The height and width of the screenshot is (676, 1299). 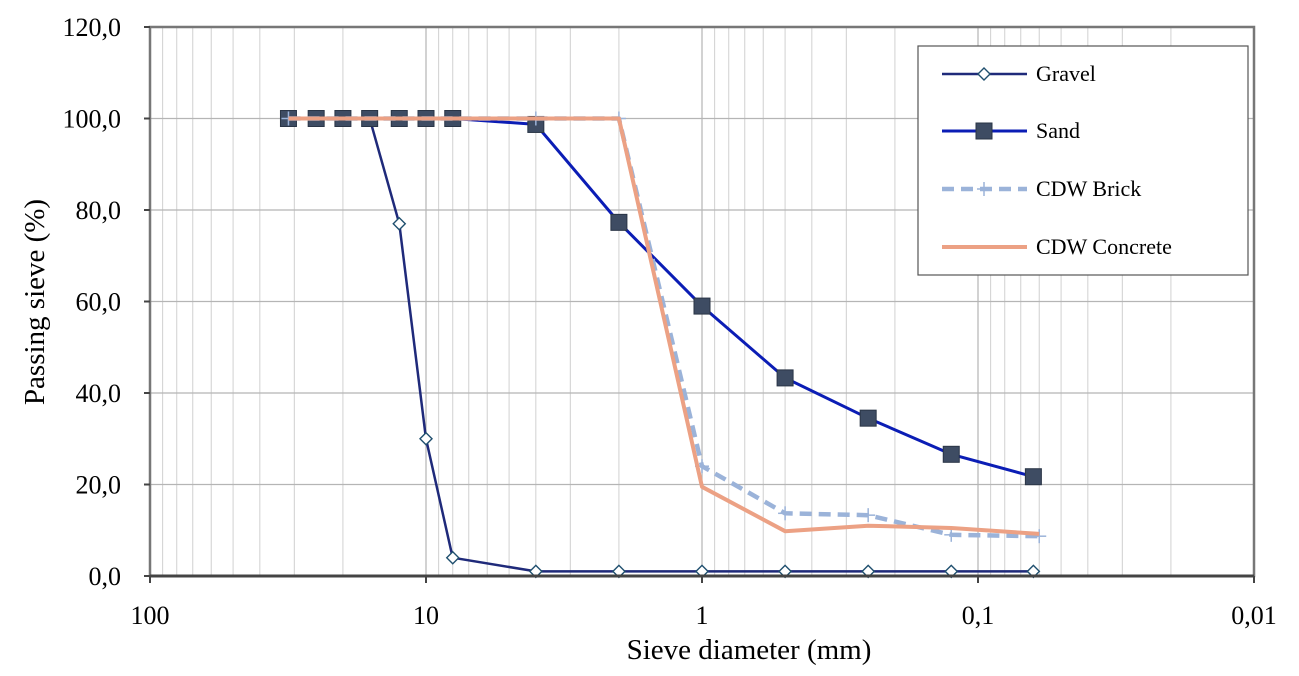 I want to click on legend: Gravel Sand CDW Brick CDW Concrete, so click(x=1083, y=160).